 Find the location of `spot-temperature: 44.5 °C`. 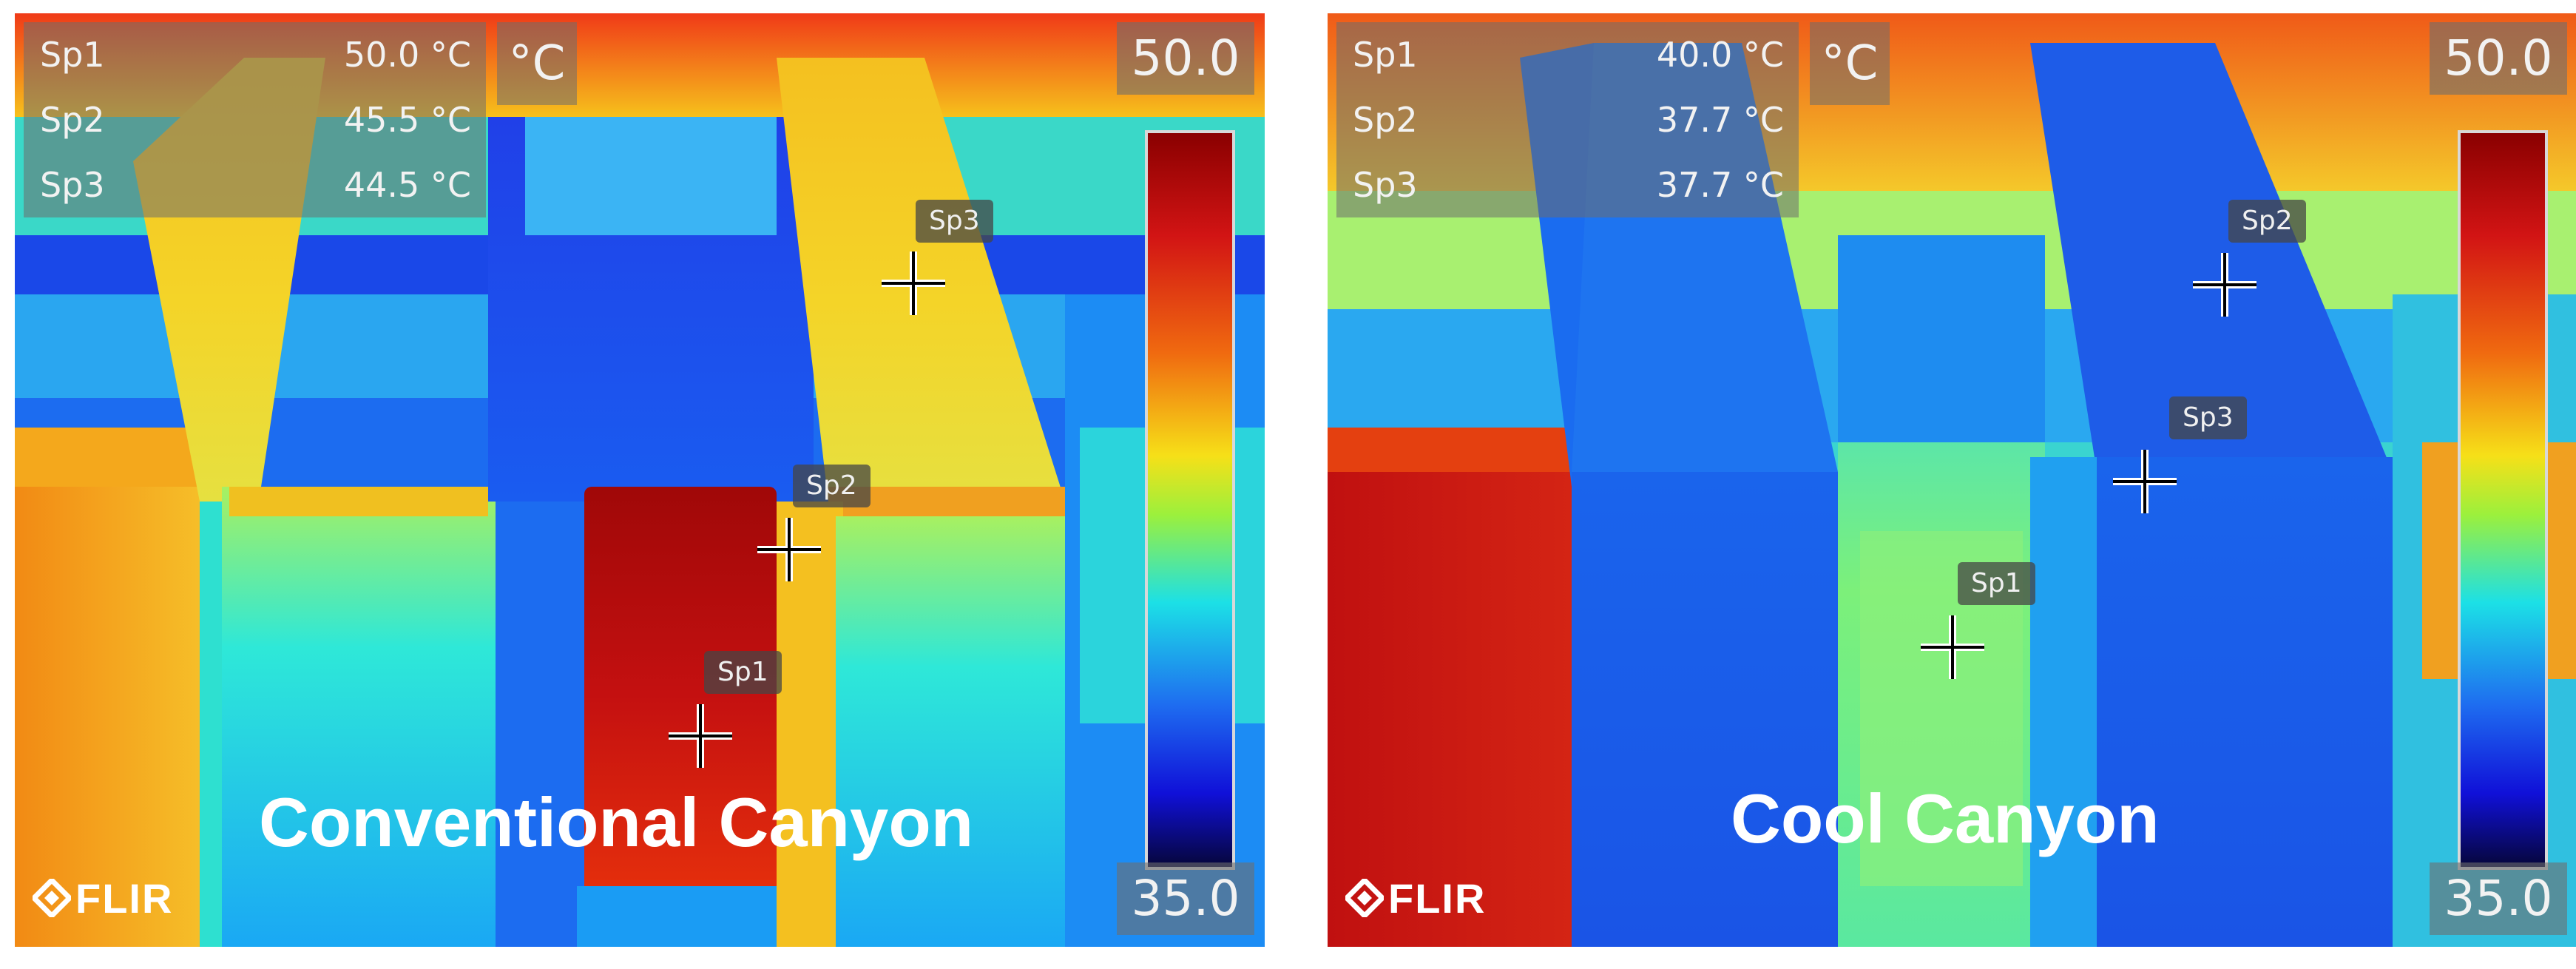

spot-temperature: 44.5 °C is located at coordinates (407, 185).